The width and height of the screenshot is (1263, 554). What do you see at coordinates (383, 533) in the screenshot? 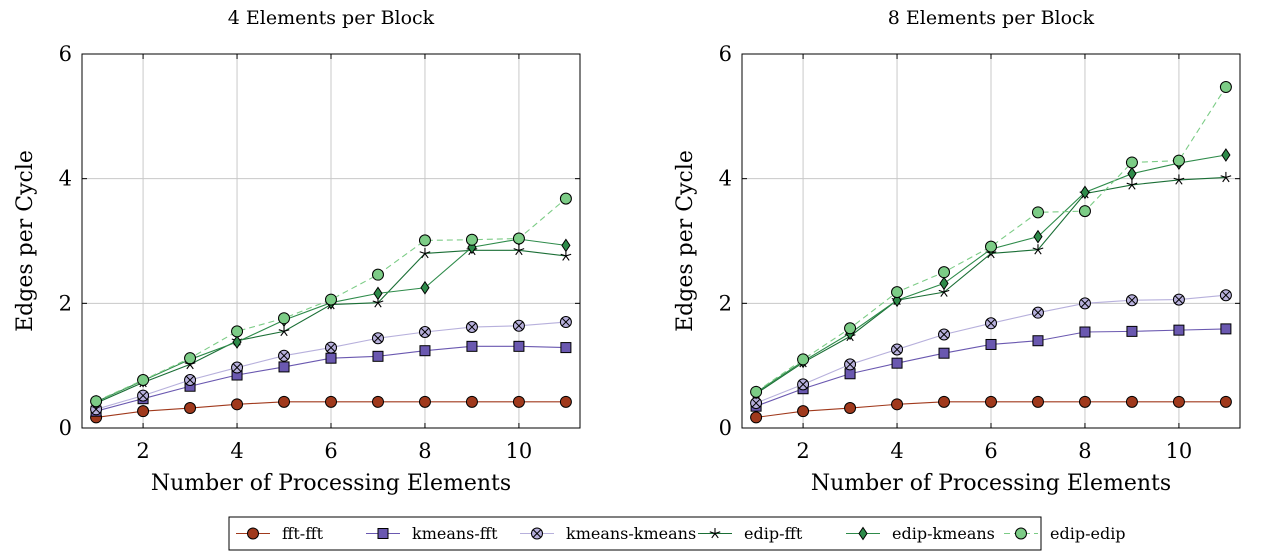
I see `legend-marker-kmeans-fft` at bounding box center [383, 533].